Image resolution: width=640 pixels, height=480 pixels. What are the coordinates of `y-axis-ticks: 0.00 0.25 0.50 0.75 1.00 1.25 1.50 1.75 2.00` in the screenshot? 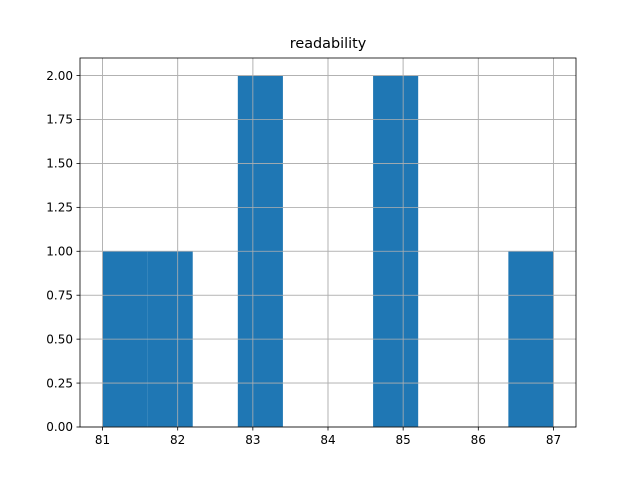 It's located at (63, 251).